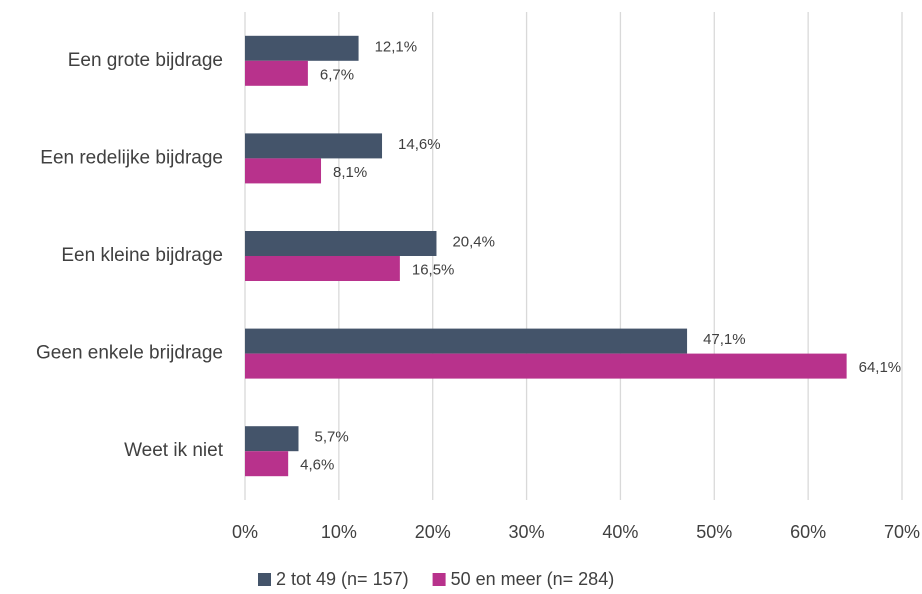 Image resolution: width=922 pixels, height=594 pixels. I want to click on x-tick-label: 70%, so click(902, 532).